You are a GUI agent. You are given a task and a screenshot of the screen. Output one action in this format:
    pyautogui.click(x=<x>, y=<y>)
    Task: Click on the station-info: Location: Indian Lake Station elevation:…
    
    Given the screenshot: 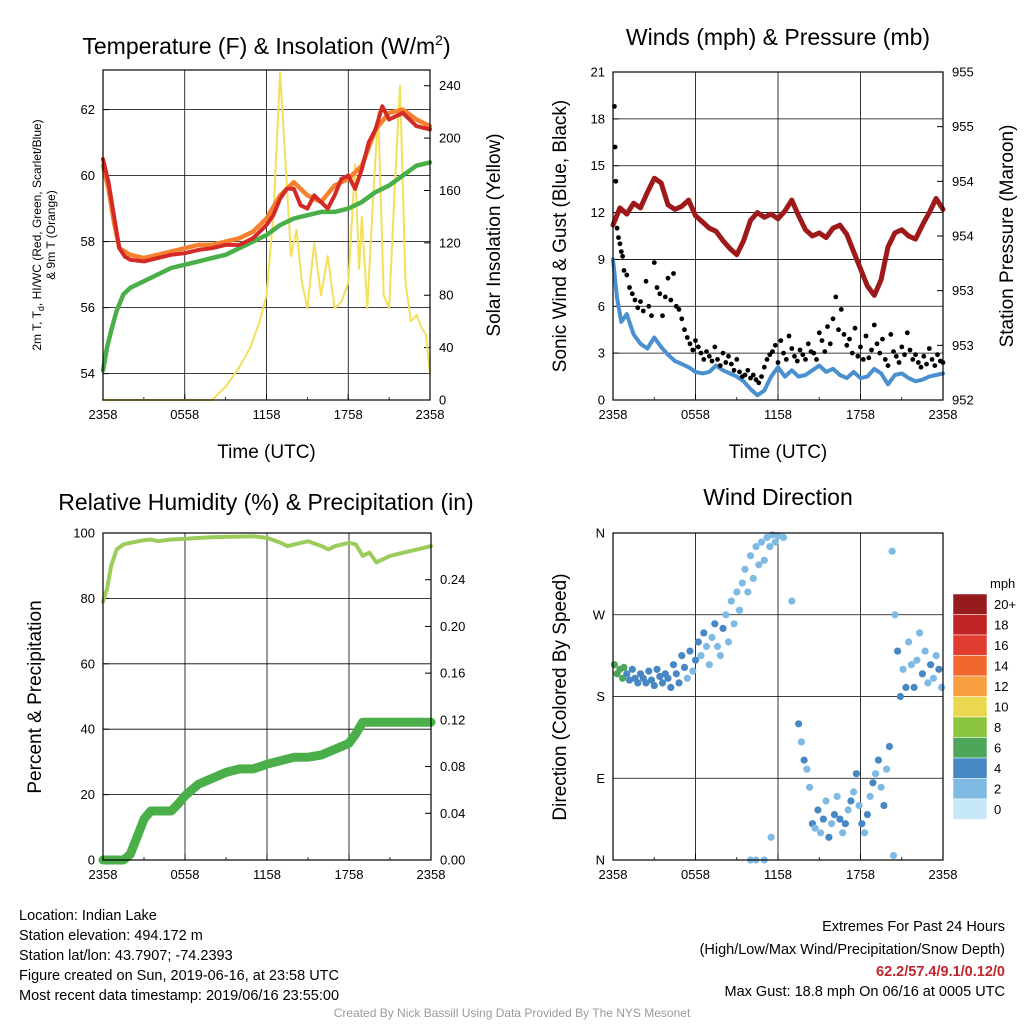 What is the action you would take?
    pyautogui.click(x=179, y=956)
    